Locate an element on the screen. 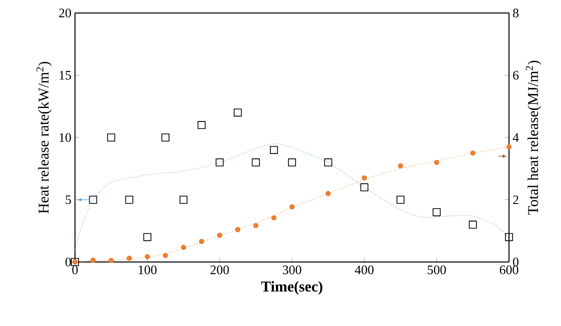 Image resolution: width=561 pixels, height=326 pixels. y-tick-label: 0 is located at coordinates (68, 262).